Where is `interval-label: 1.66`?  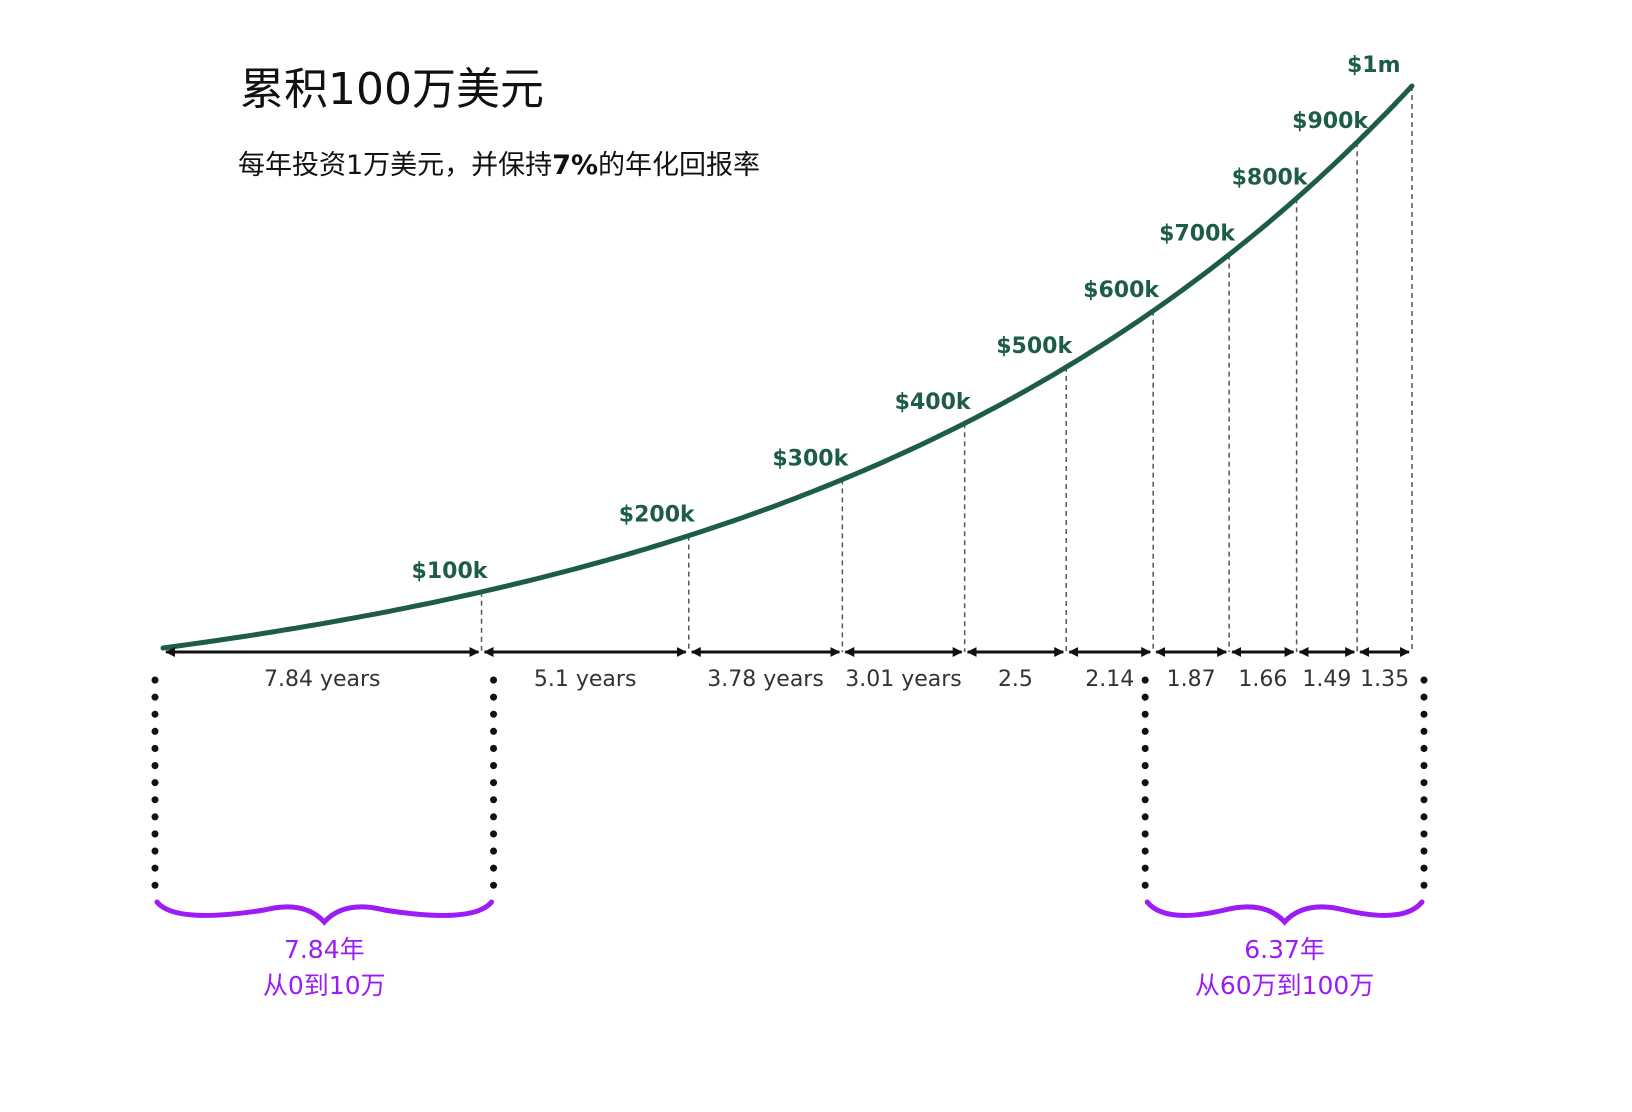 interval-label: 1.66 is located at coordinates (1262, 679).